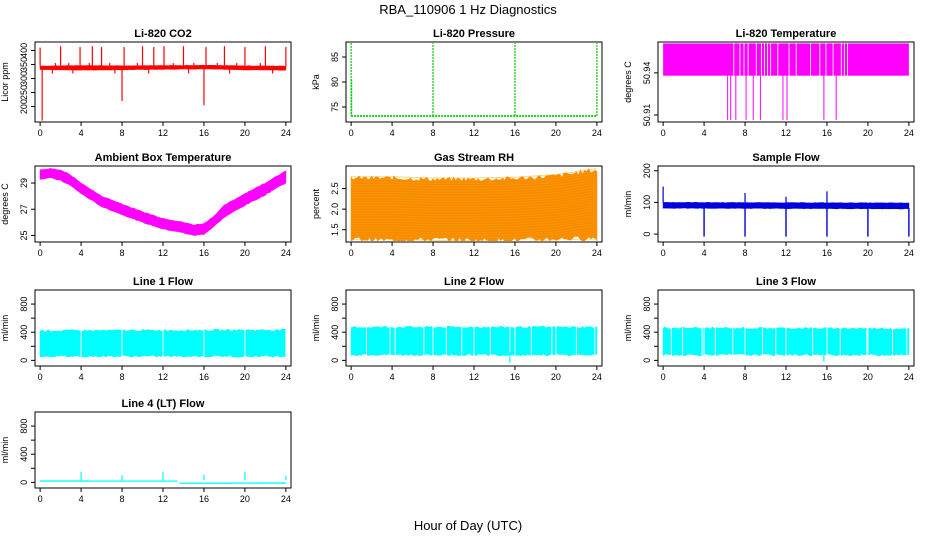  Describe the element at coordinates (335, 82) in the screenshot. I see `y-tick-label: 80` at that location.